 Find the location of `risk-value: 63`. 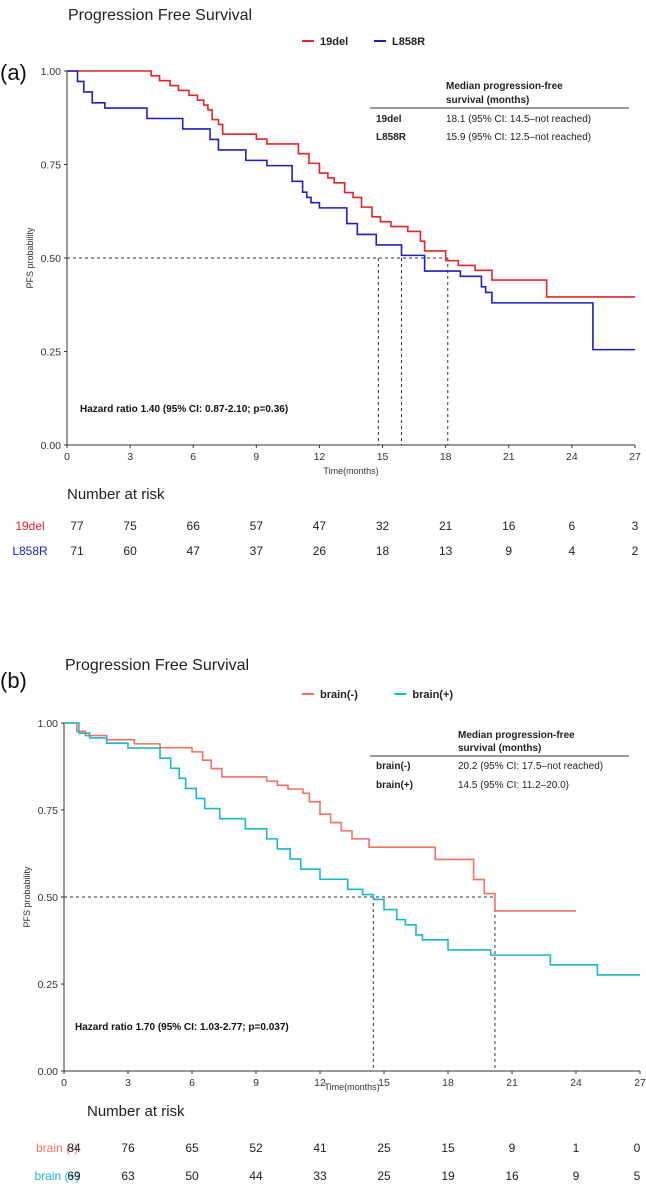

risk-value: 63 is located at coordinates (128, 1176).